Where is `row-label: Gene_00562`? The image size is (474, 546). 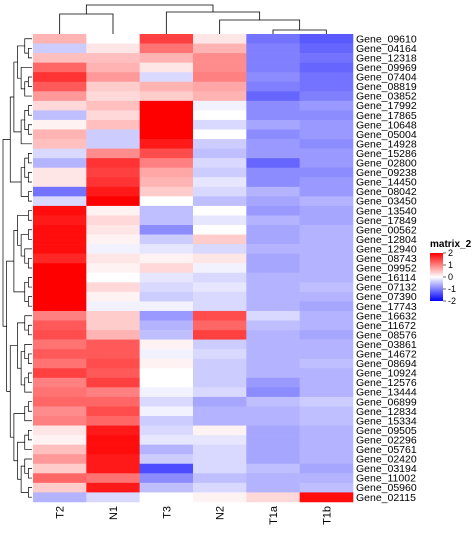 row-label: Gene_00562 is located at coordinates (386, 230).